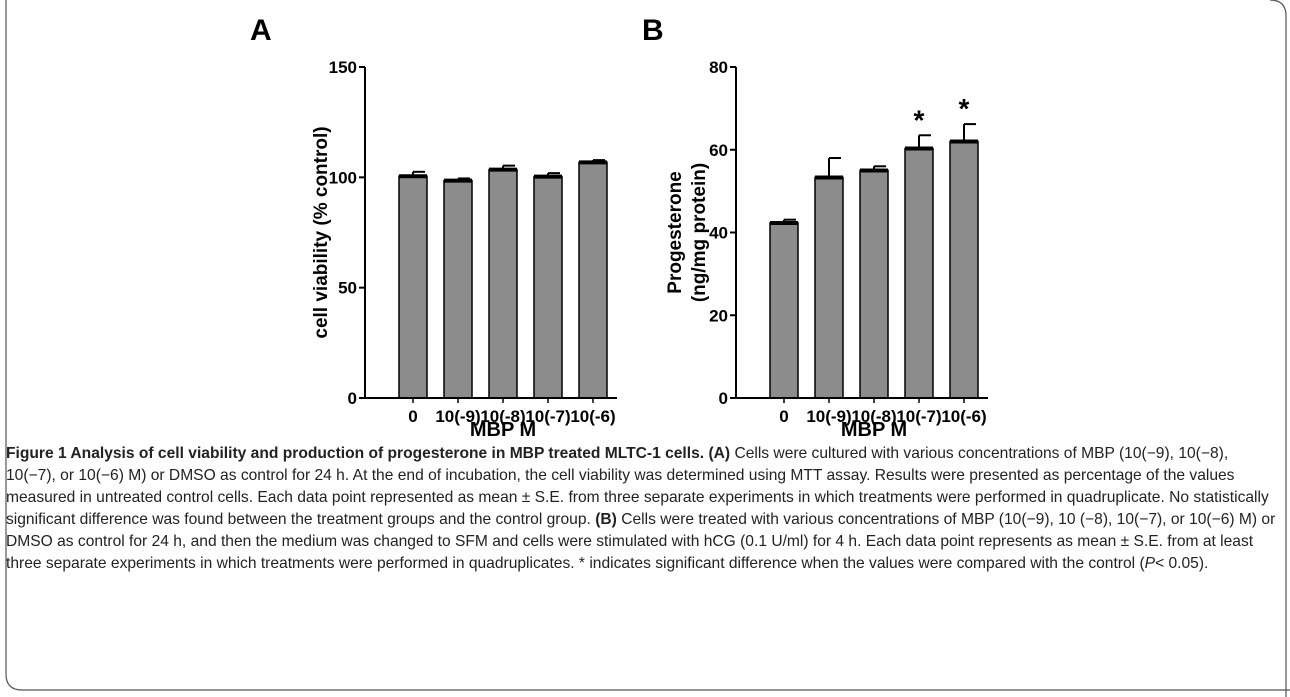  What do you see at coordinates (718, 67) in the screenshot?
I see `y-tick-label: 80` at bounding box center [718, 67].